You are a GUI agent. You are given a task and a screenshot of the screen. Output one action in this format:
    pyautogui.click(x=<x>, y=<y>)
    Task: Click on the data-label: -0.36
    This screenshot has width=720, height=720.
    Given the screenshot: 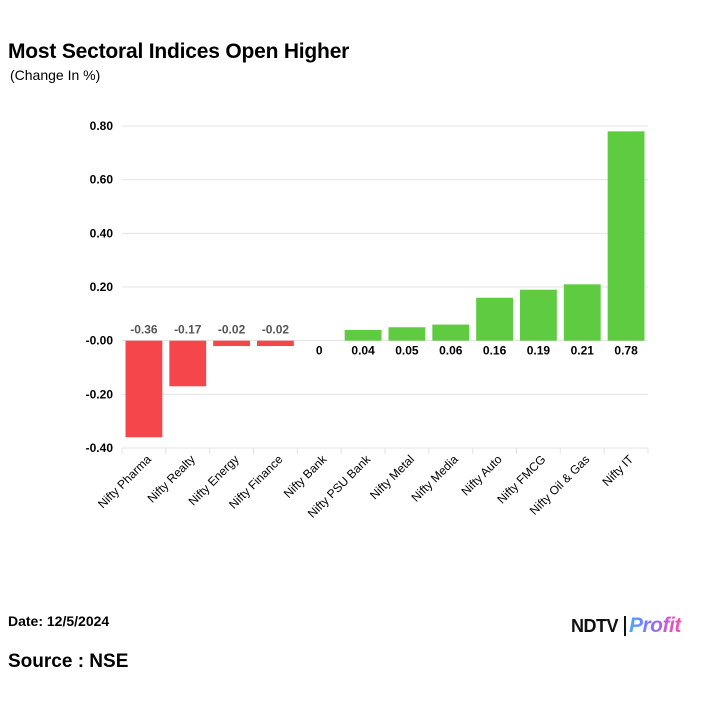 What is the action you would take?
    pyautogui.click(x=144, y=330)
    